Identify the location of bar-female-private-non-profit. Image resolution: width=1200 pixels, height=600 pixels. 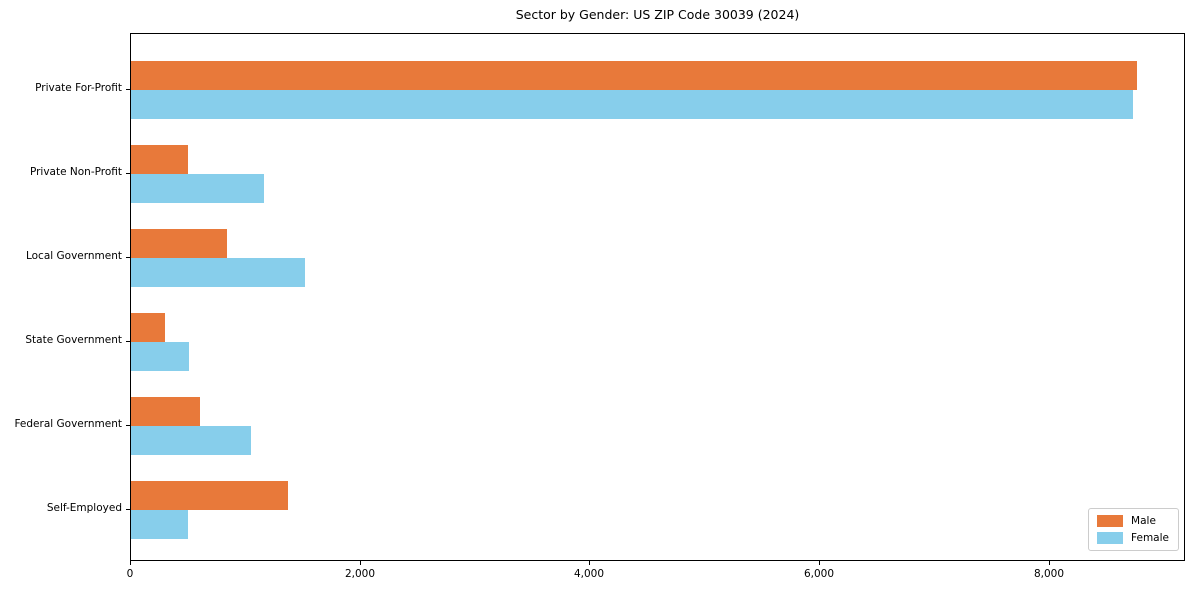
(197, 188).